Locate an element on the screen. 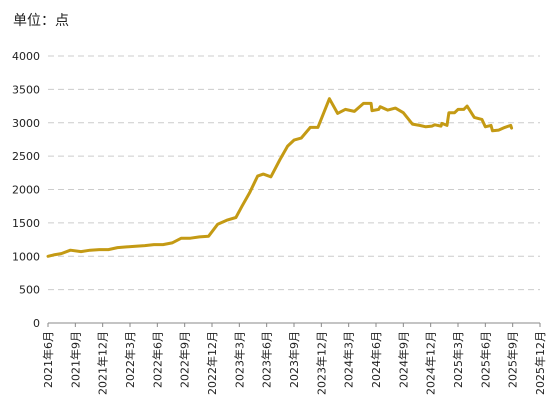  x-tick-label: 2024年6月 is located at coordinates (376, 359).